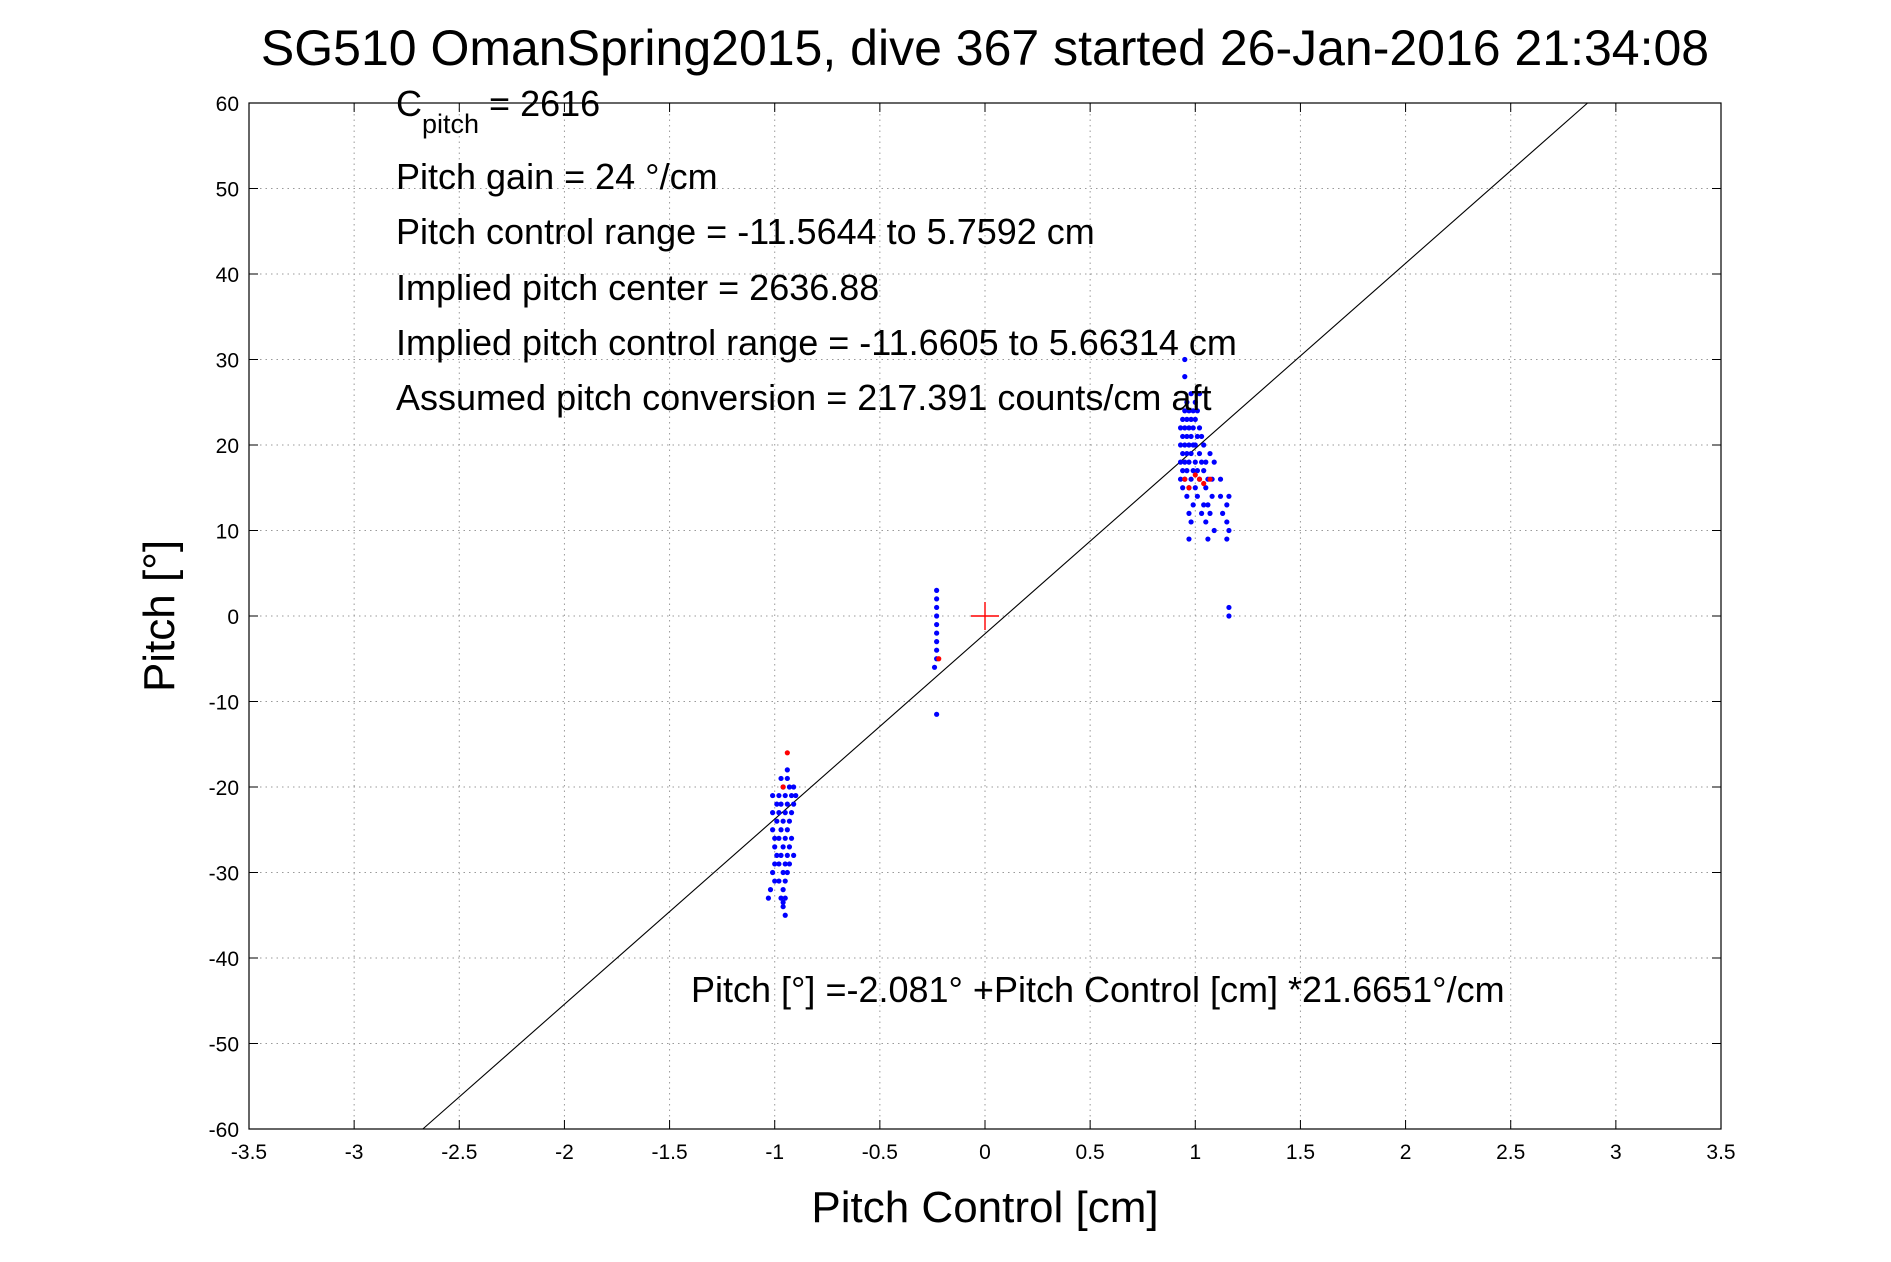 This screenshot has height=1262, width=1891. What do you see at coordinates (539, 103) in the screenshot?
I see `c-pitch-value: = 2616` at bounding box center [539, 103].